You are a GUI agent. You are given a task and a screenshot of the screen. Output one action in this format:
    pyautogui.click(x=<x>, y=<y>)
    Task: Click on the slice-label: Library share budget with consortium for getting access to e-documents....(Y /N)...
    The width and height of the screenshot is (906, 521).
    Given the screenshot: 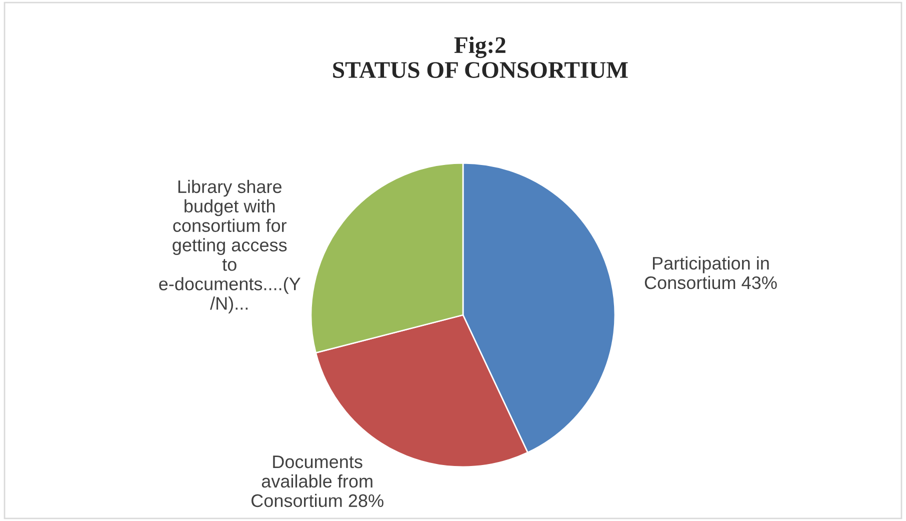 What is the action you would take?
    pyautogui.click(x=229, y=247)
    